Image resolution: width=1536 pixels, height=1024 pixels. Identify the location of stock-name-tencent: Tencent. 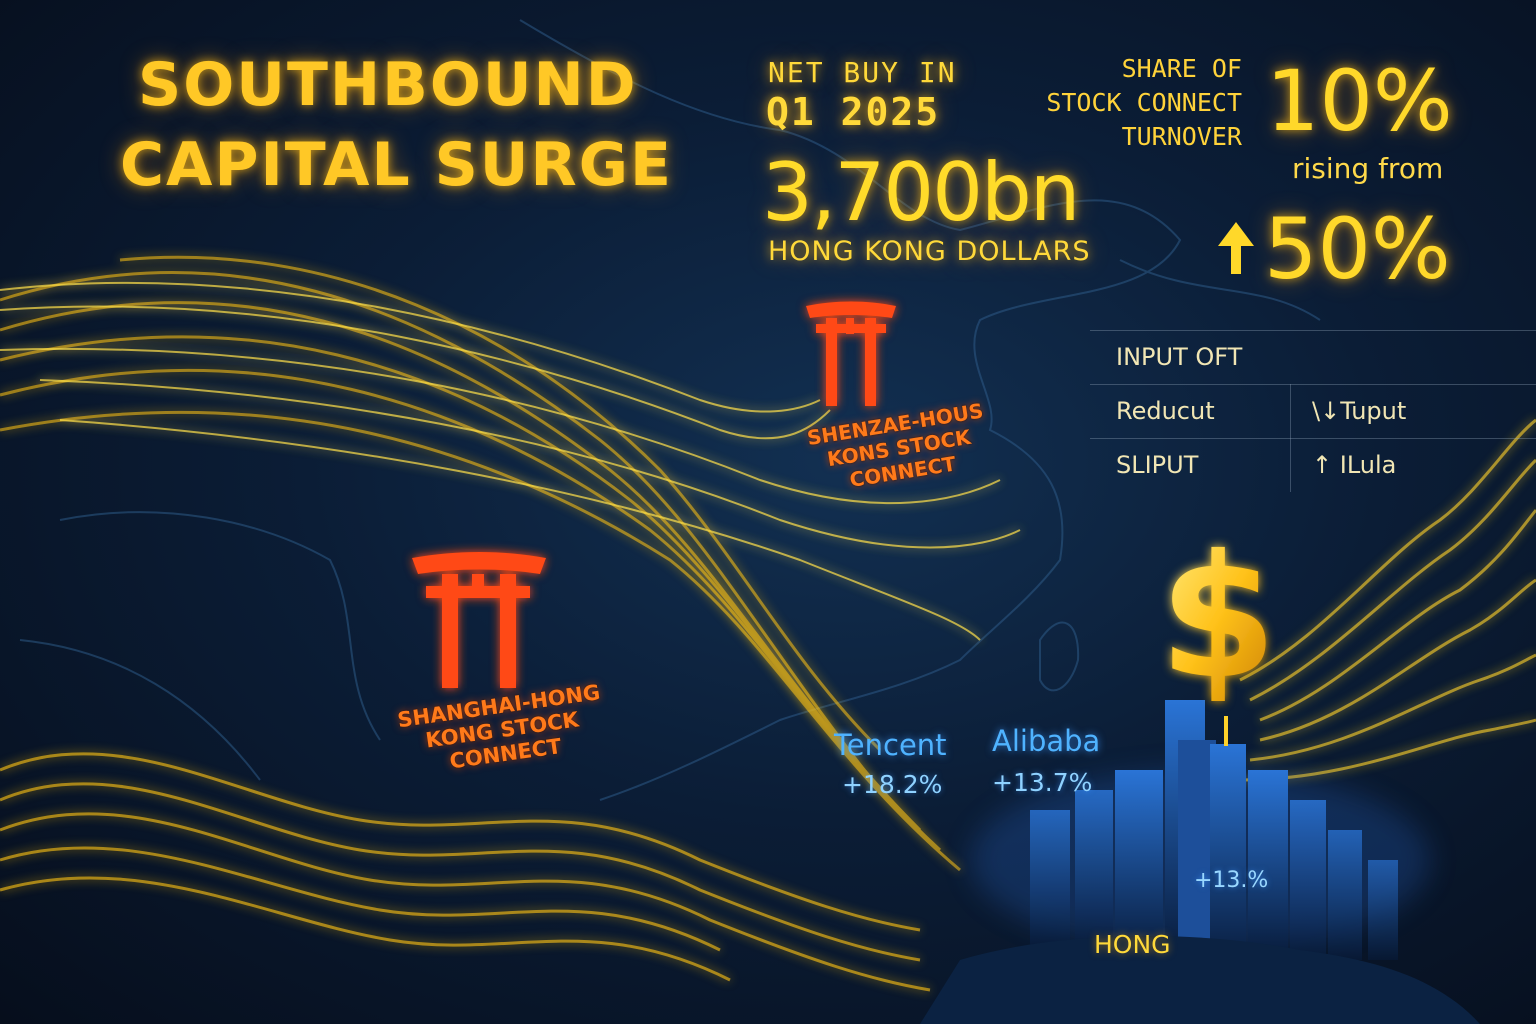
(890, 745).